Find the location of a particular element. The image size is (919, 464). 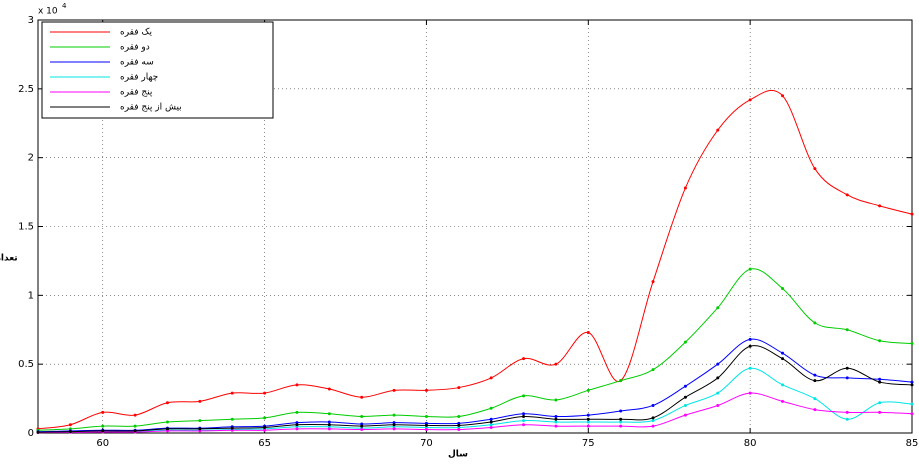

multiplier-exponent: 4 is located at coordinates (64, 6).